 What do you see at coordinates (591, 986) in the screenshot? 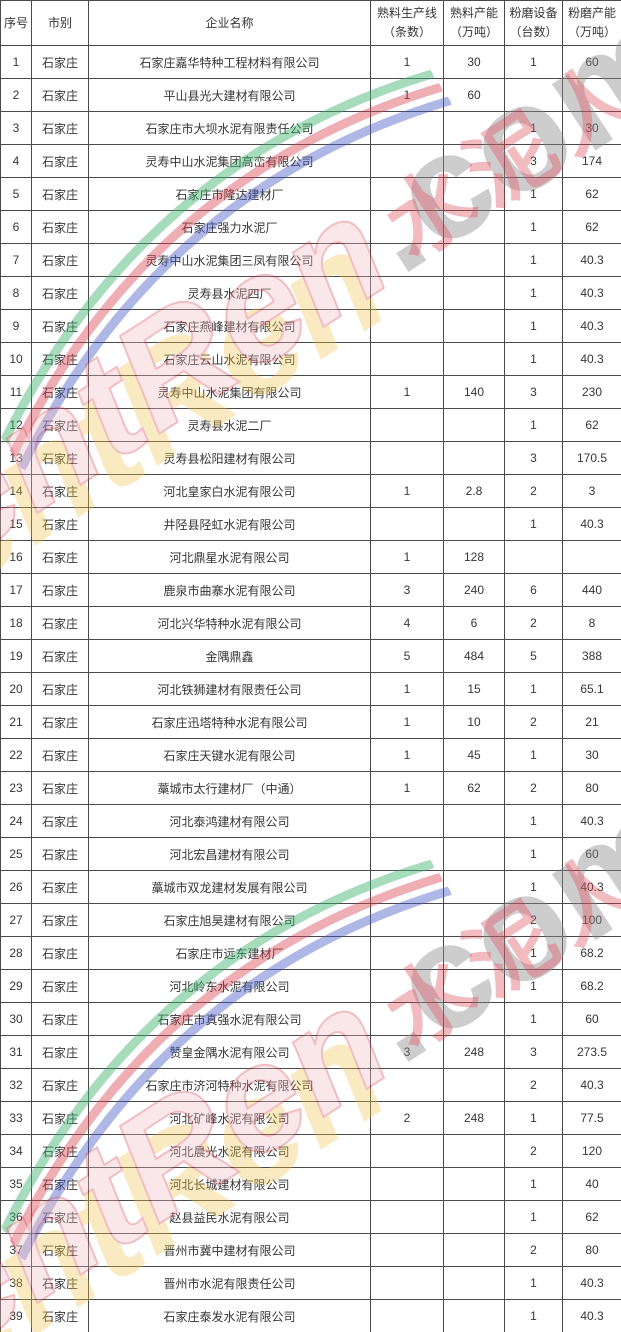
I see `cell-mill-capacity: 68.2` at bounding box center [591, 986].